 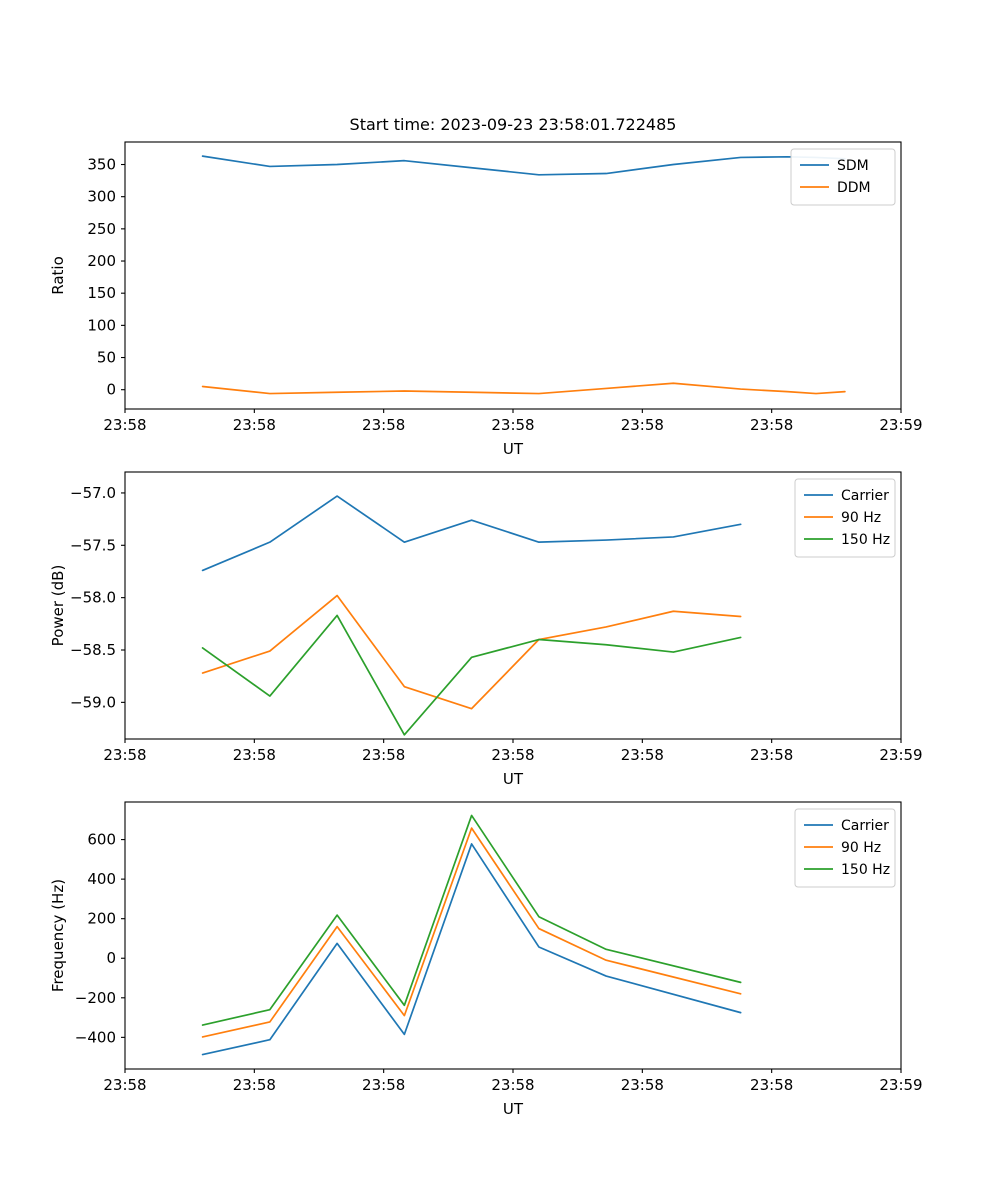 I want to click on legend-label-ddm: DDM, so click(x=854, y=188).